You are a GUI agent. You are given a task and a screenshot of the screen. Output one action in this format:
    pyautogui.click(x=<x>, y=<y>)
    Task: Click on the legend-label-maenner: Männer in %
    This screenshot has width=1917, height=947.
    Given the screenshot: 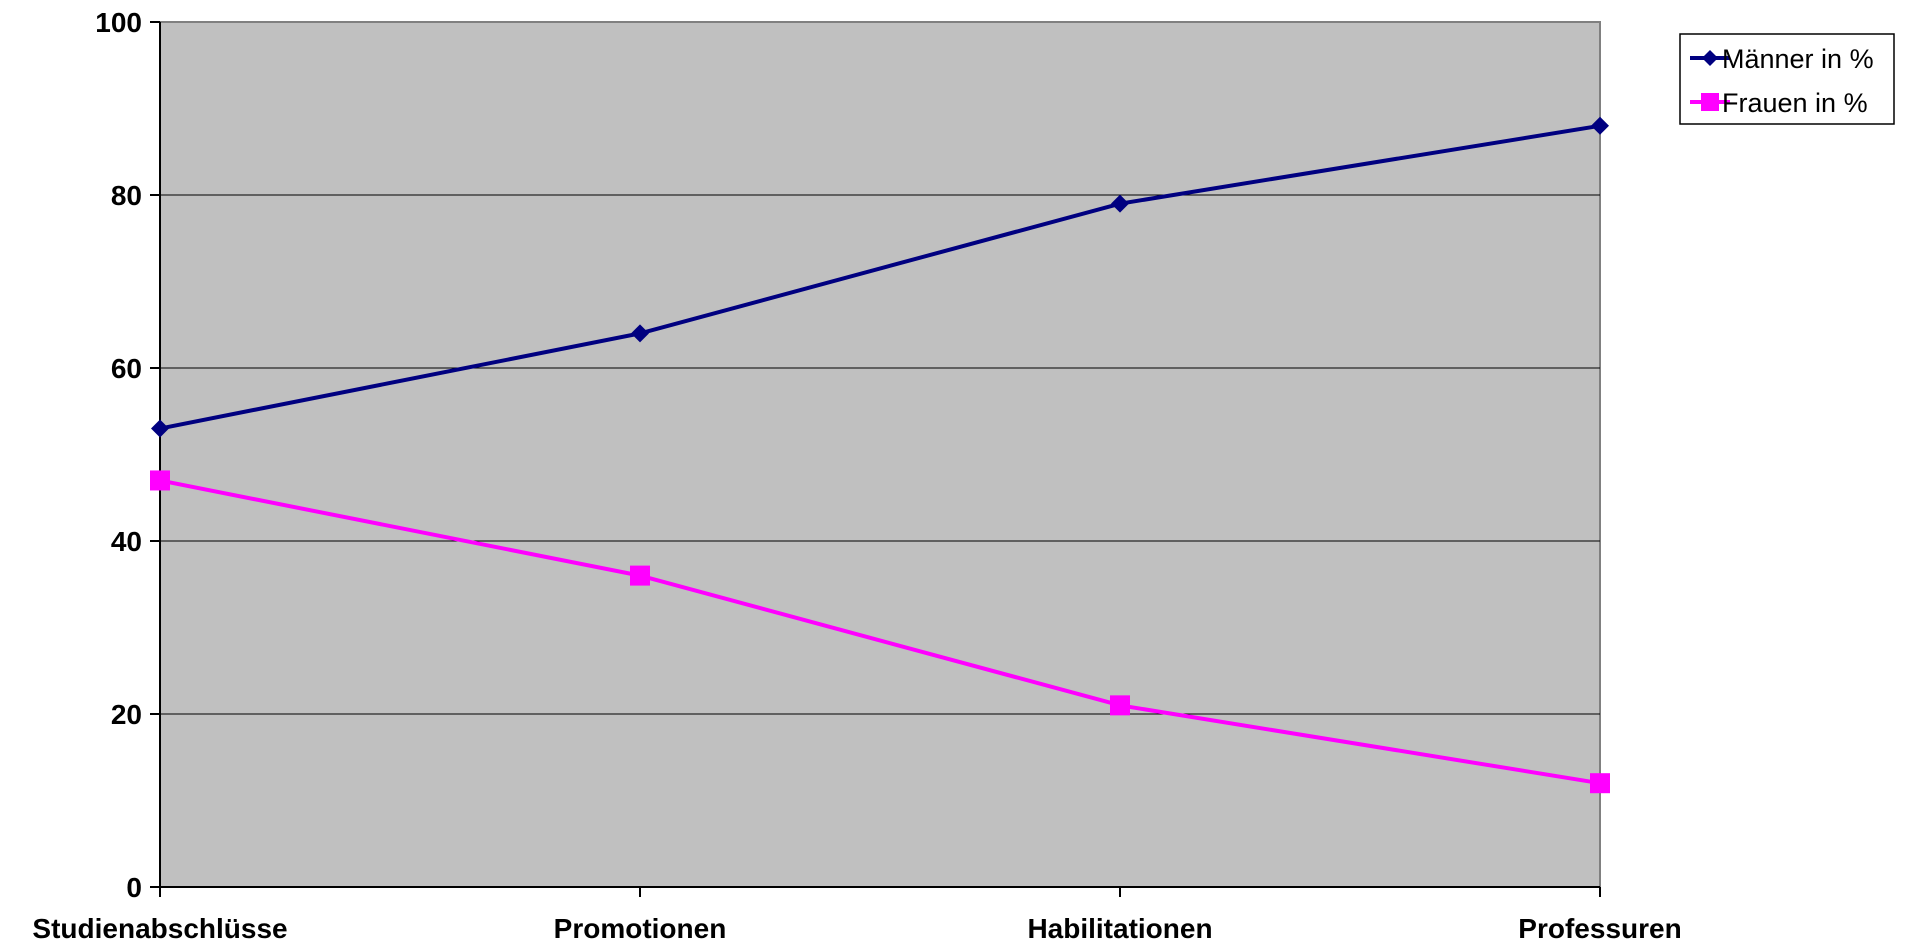 What is the action you would take?
    pyautogui.click(x=1798, y=59)
    